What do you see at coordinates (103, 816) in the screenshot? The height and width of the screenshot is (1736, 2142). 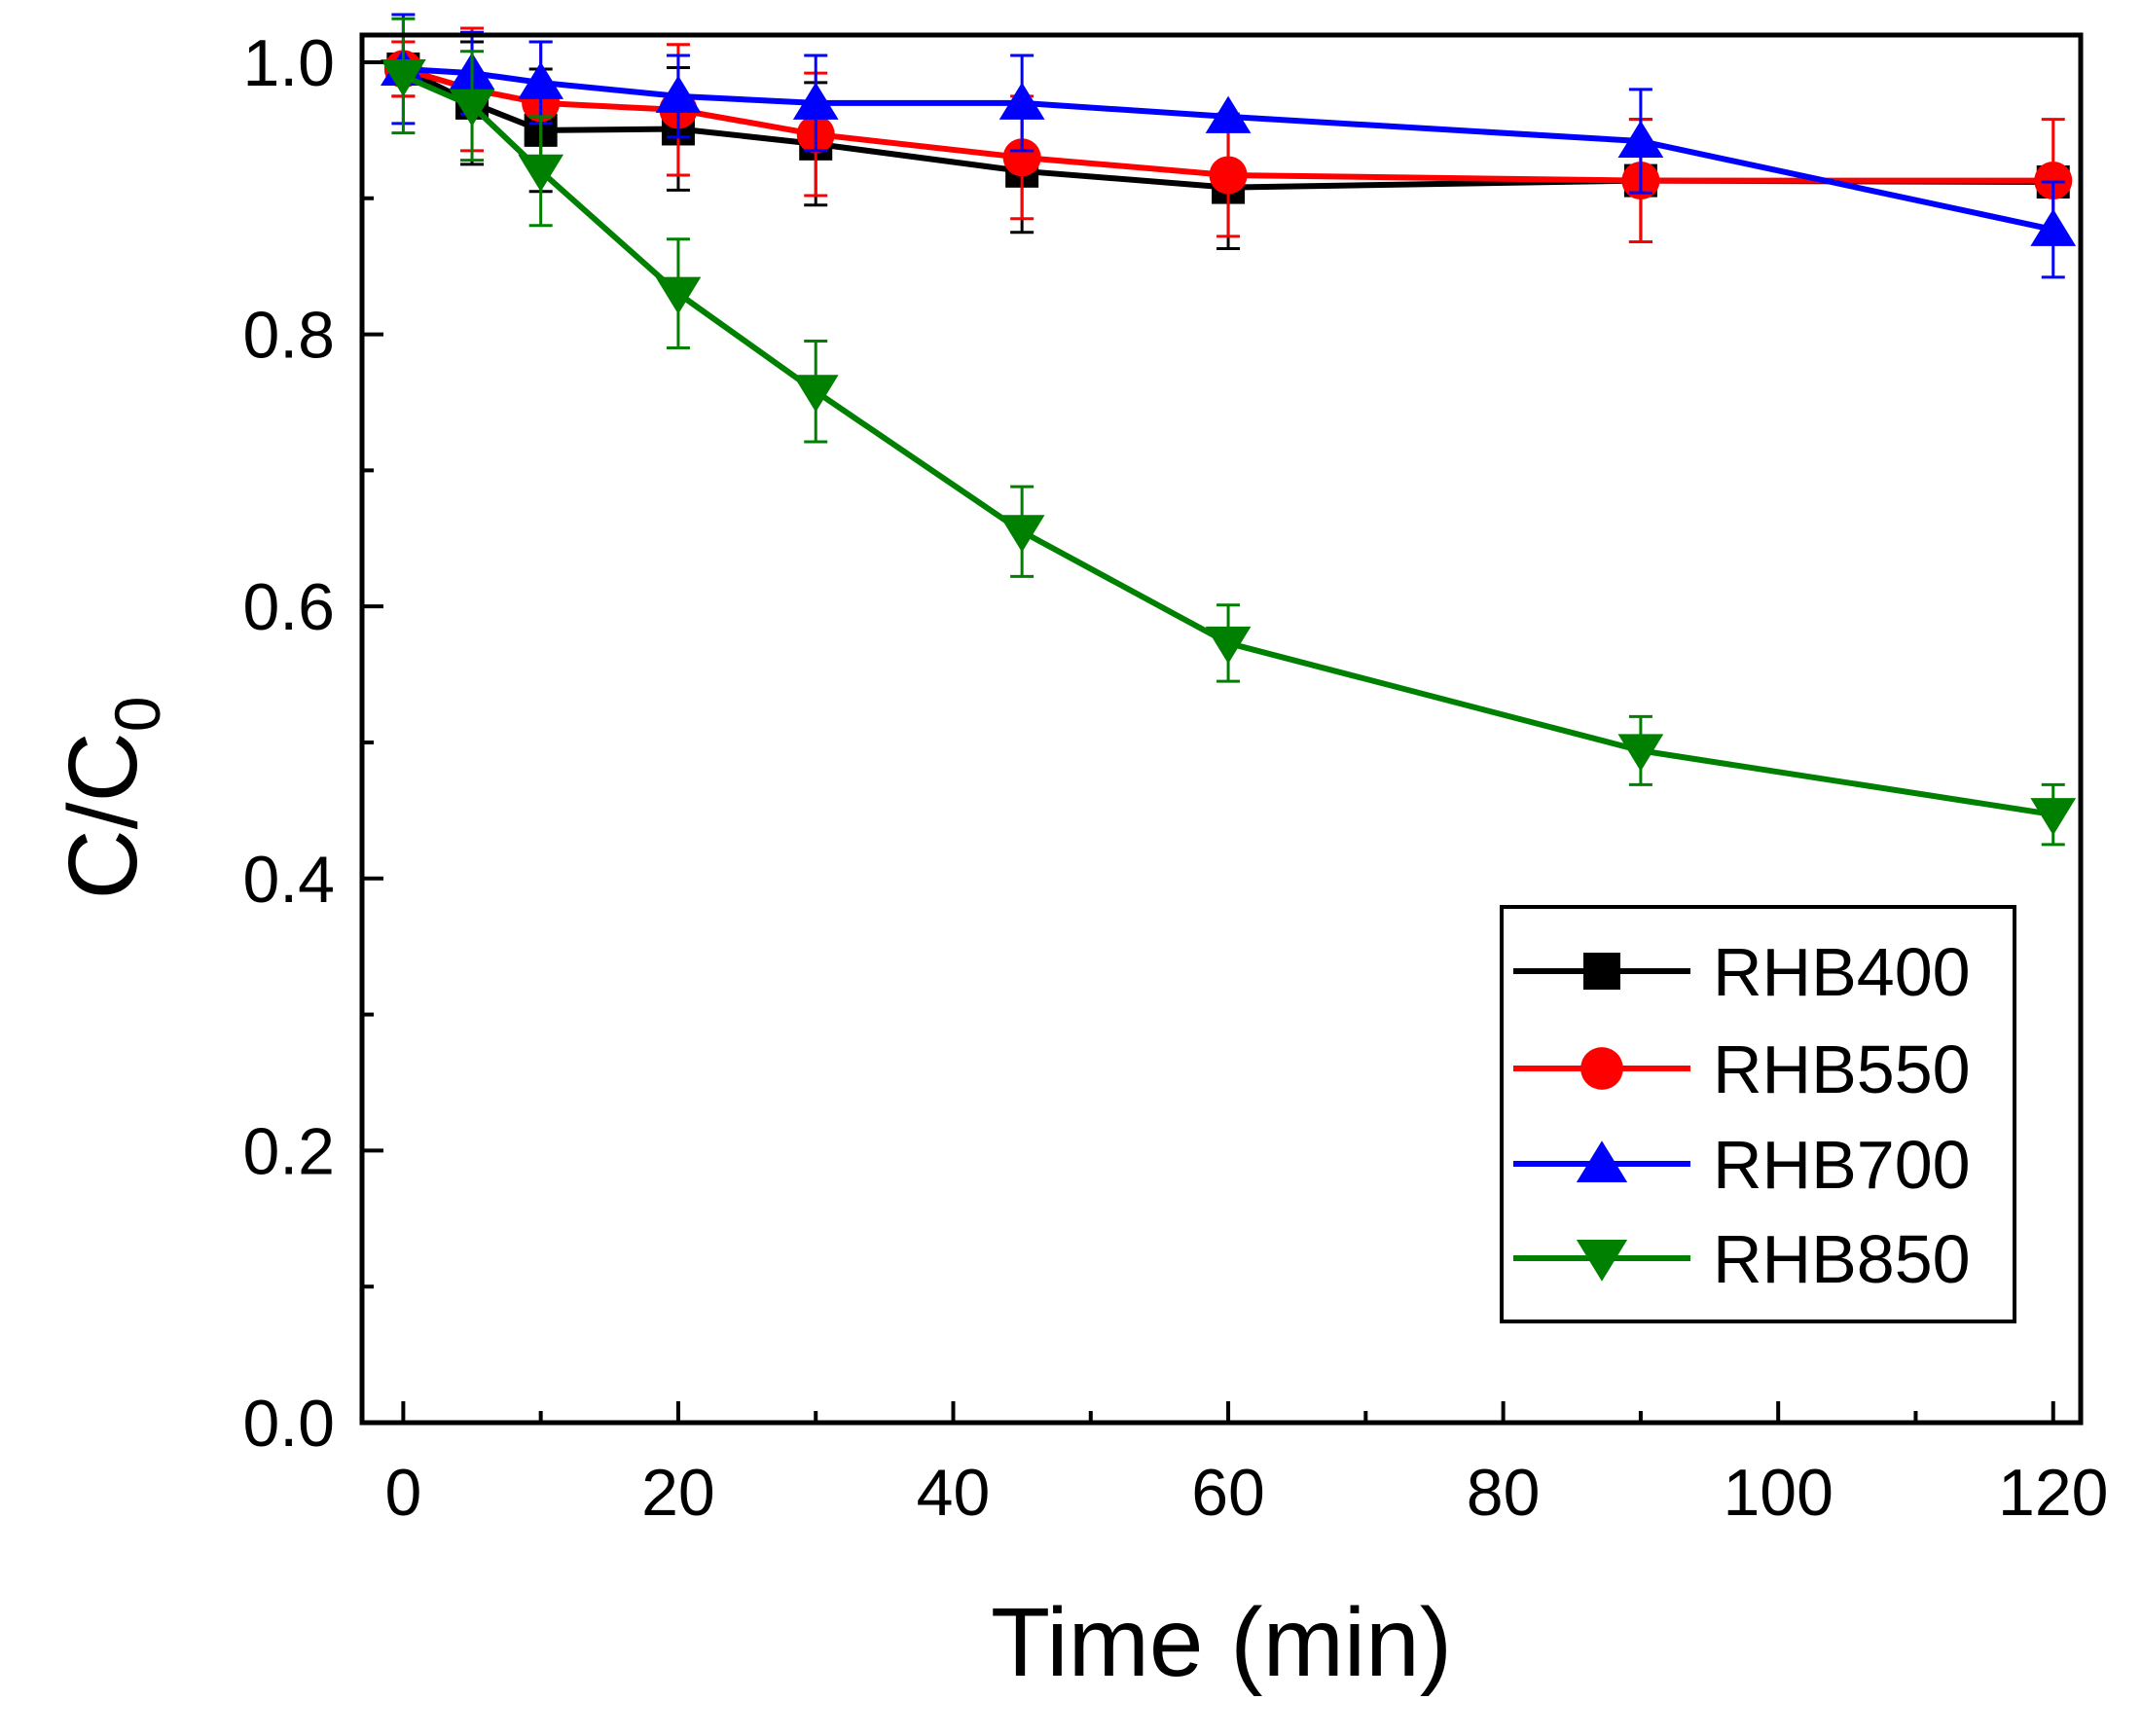 I see `y-axis-title-main: C/C` at bounding box center [103, 816].